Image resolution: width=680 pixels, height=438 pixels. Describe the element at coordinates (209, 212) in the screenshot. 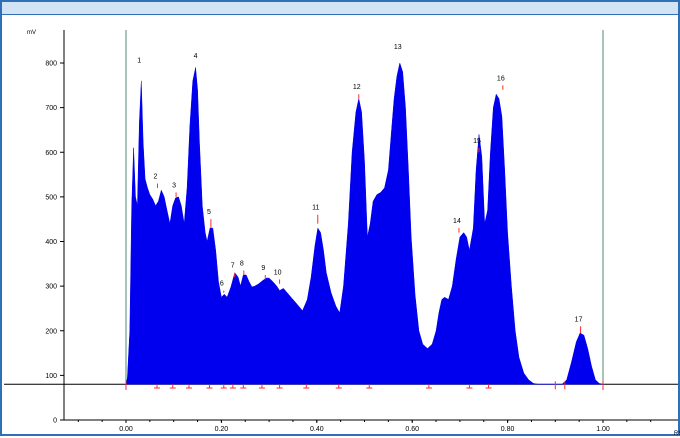

I see `peak-label: 5` at that location.